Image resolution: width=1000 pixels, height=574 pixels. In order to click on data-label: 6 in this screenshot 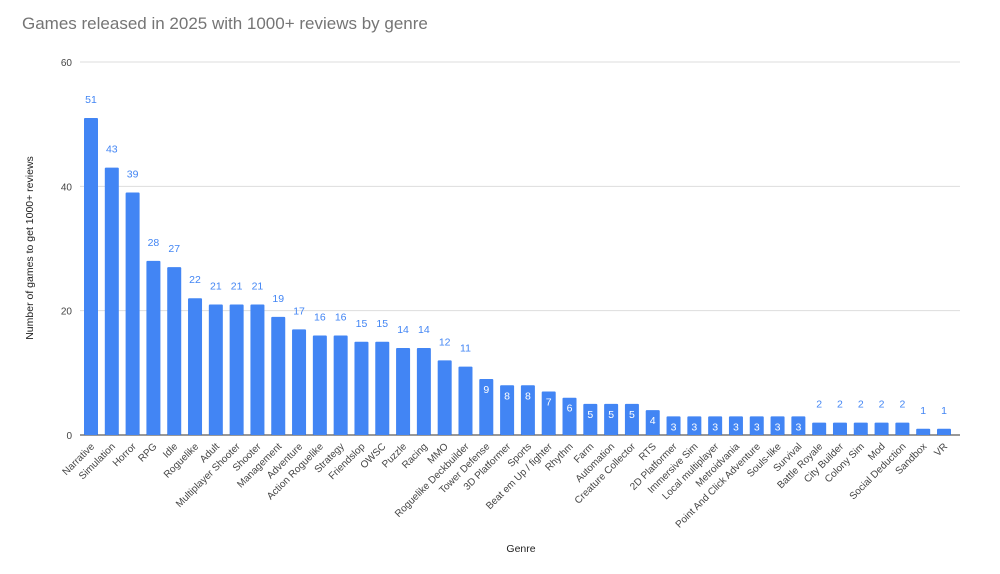, I will do `click(570, 409)`.